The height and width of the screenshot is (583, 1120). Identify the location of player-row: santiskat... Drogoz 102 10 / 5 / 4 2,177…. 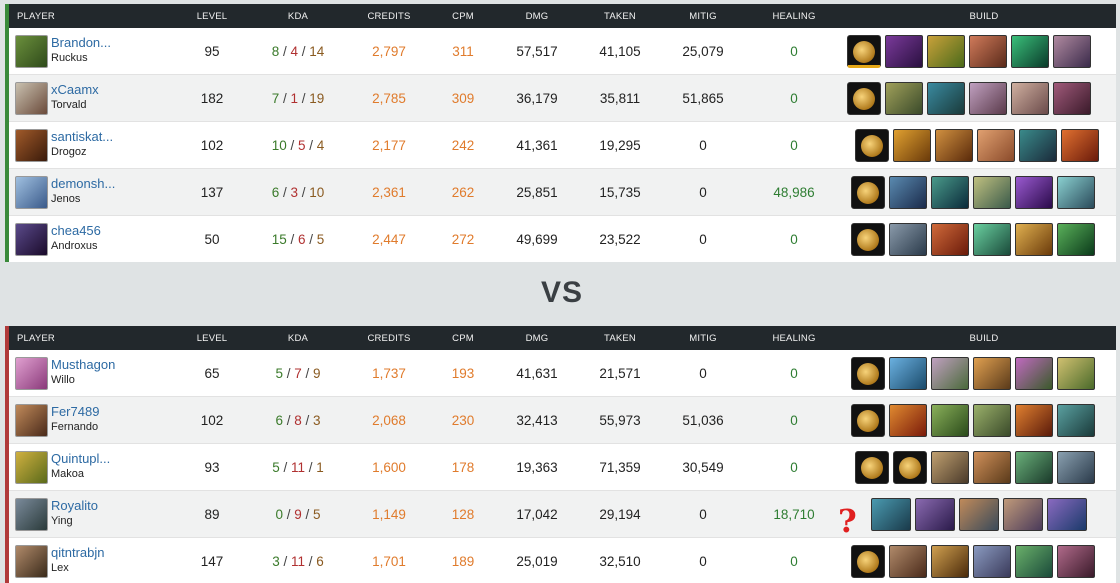
(562, 145).